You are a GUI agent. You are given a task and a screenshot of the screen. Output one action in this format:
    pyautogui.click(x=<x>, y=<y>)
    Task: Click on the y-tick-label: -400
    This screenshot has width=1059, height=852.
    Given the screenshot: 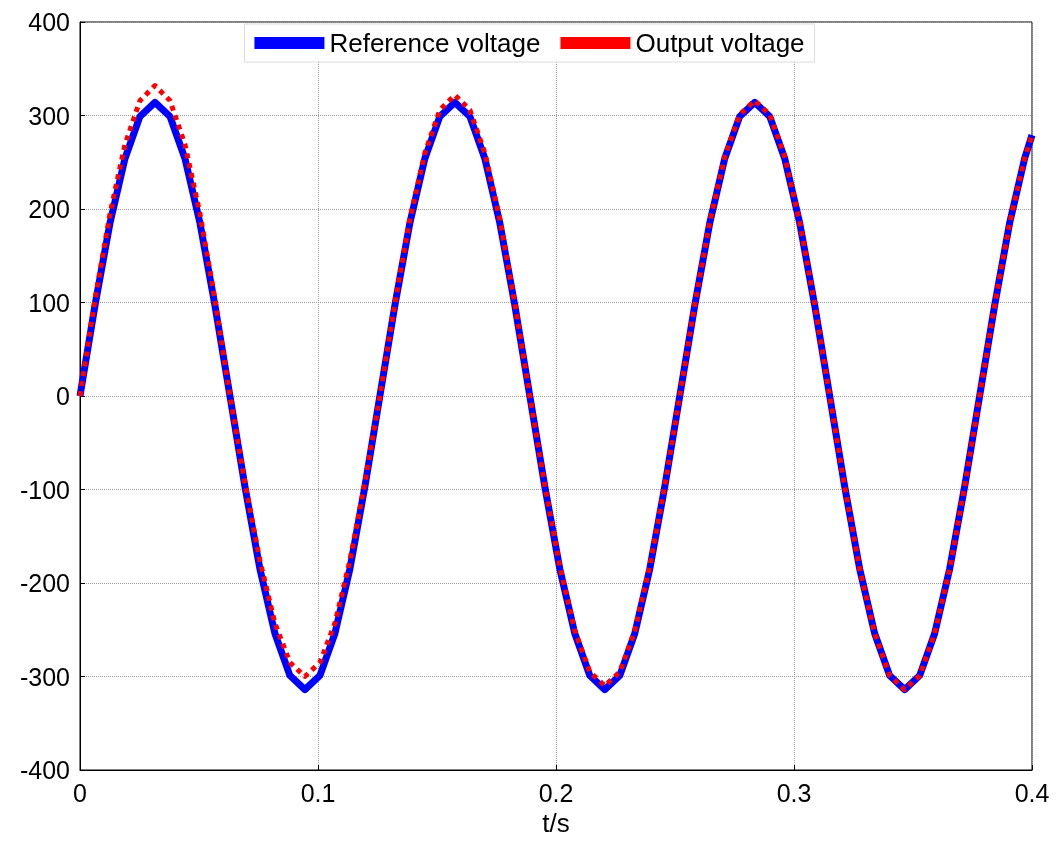 What is the action you would take?
    pyautogui.click(x=44, y=770)
    